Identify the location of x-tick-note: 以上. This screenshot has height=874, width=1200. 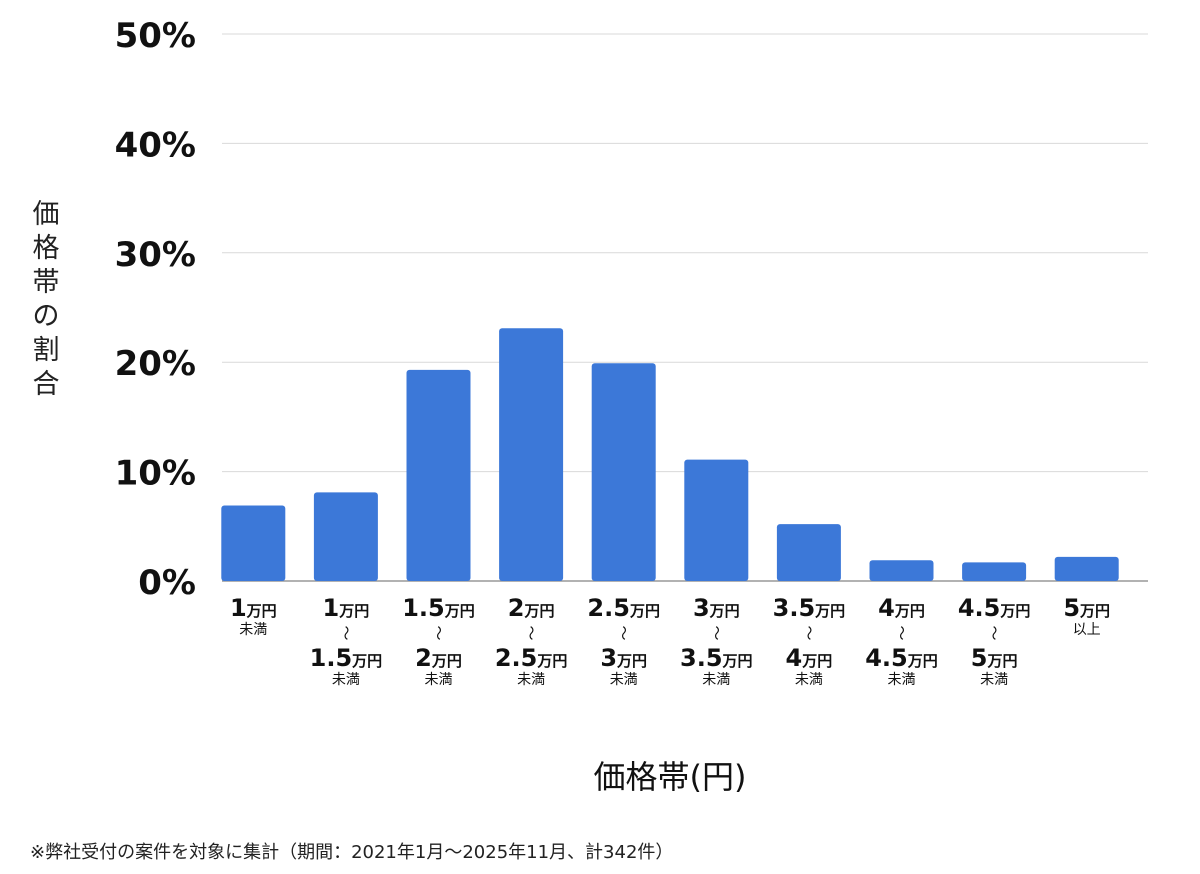
(1087, 630).